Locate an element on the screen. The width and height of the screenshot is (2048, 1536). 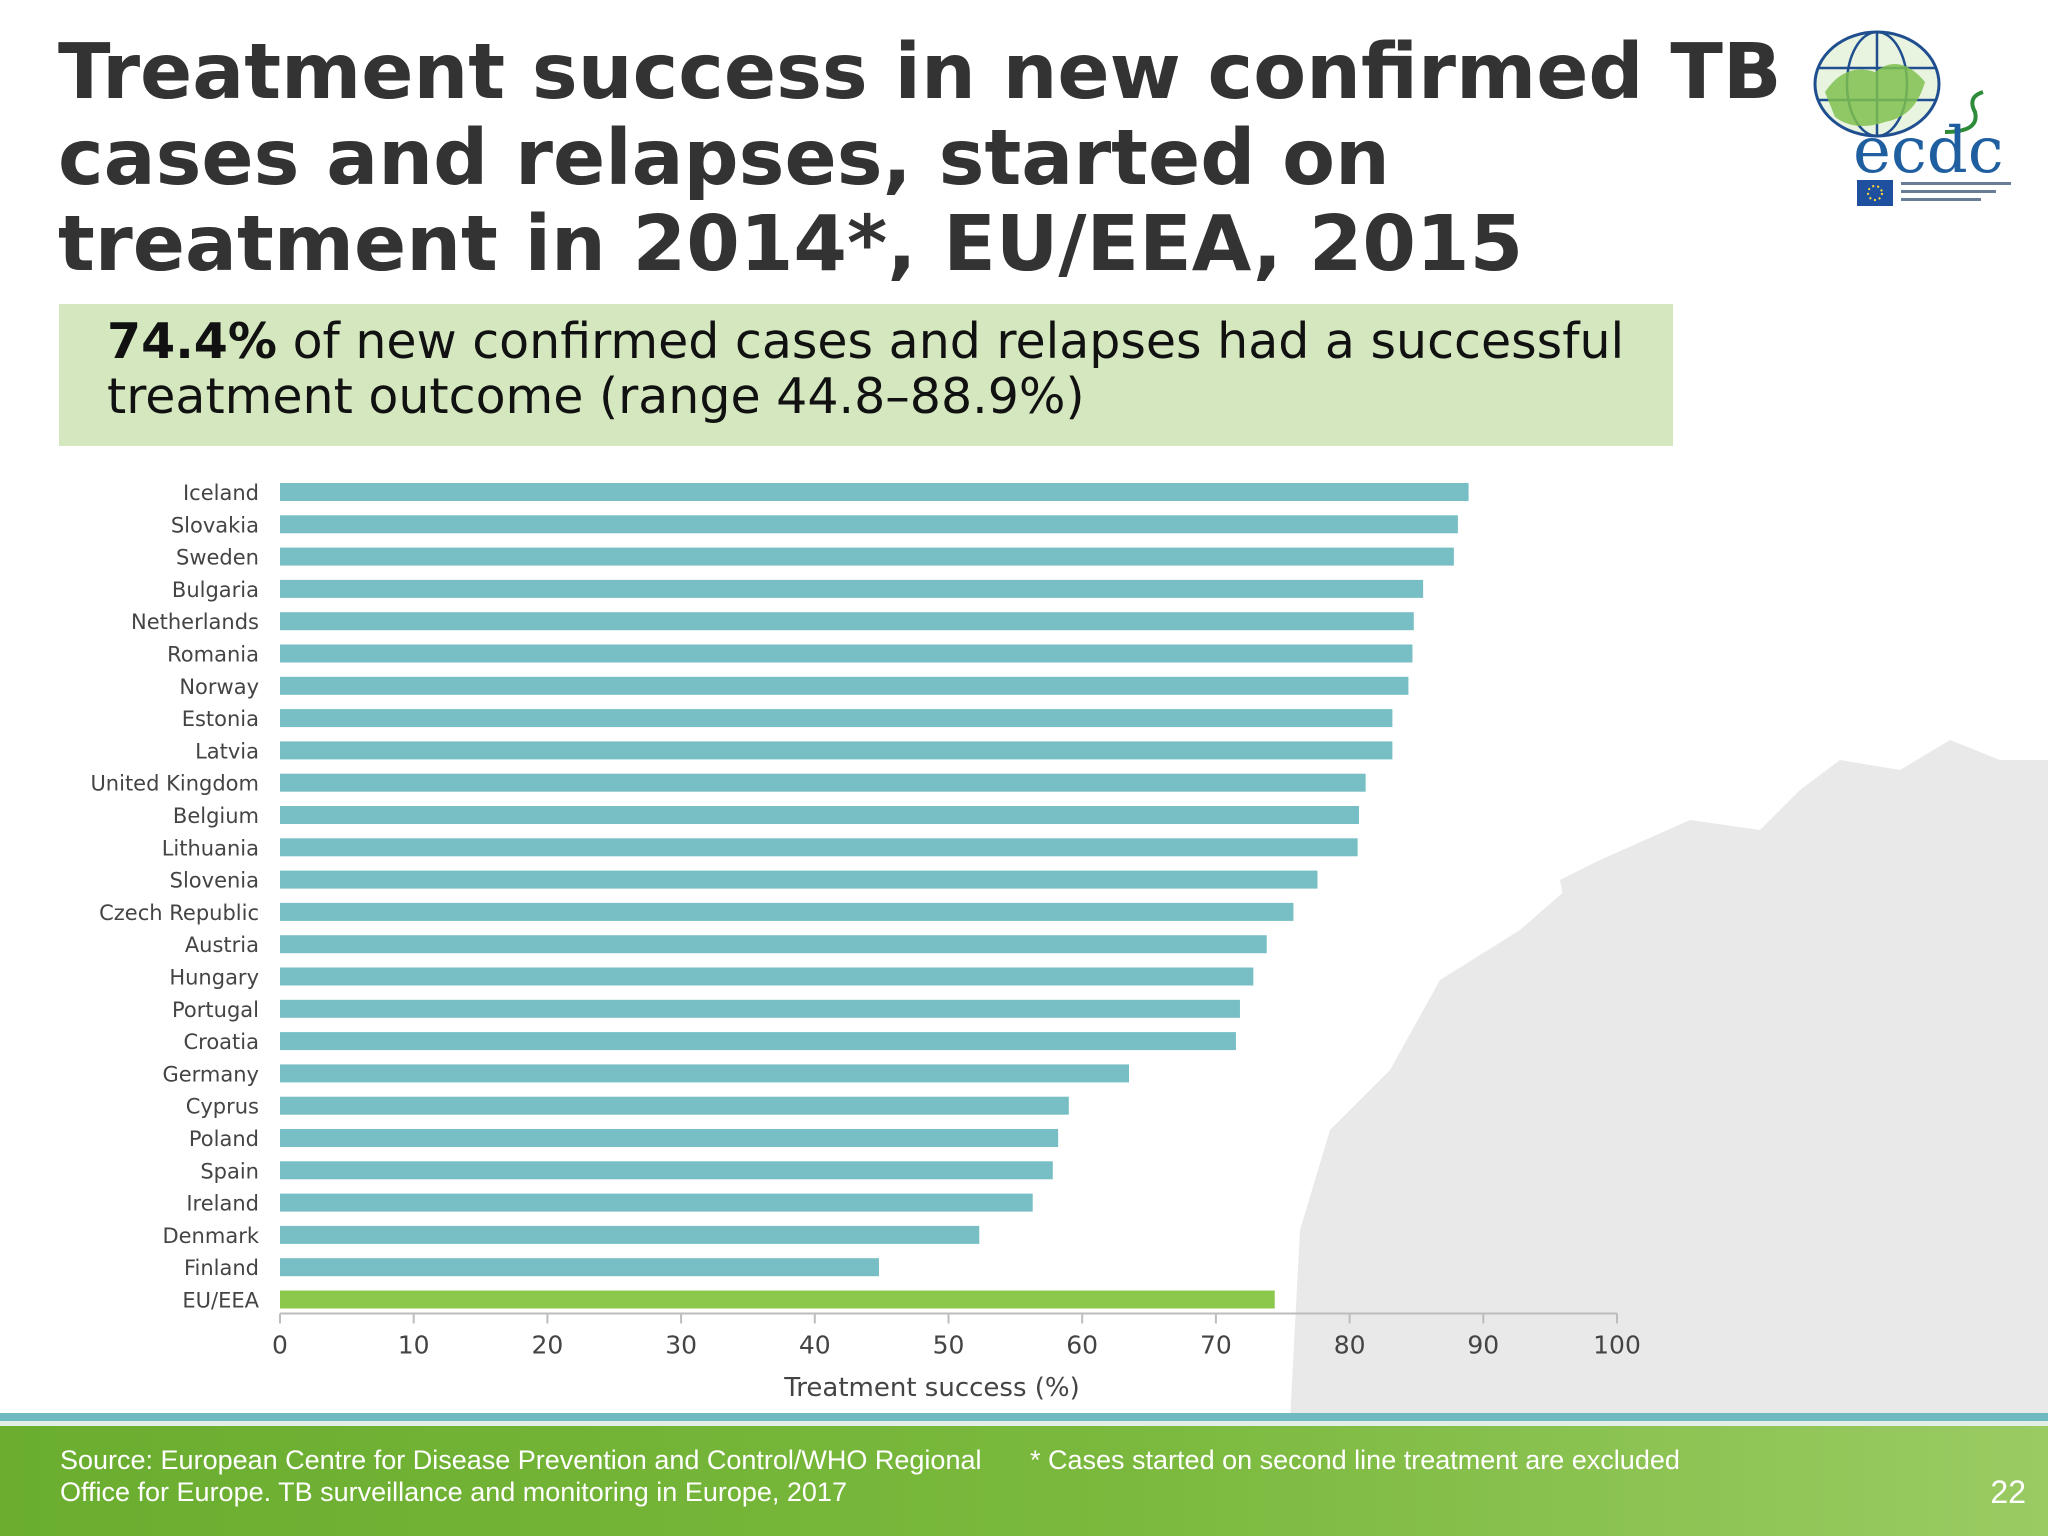
bar-latvia is located at coordinates (836, 750).